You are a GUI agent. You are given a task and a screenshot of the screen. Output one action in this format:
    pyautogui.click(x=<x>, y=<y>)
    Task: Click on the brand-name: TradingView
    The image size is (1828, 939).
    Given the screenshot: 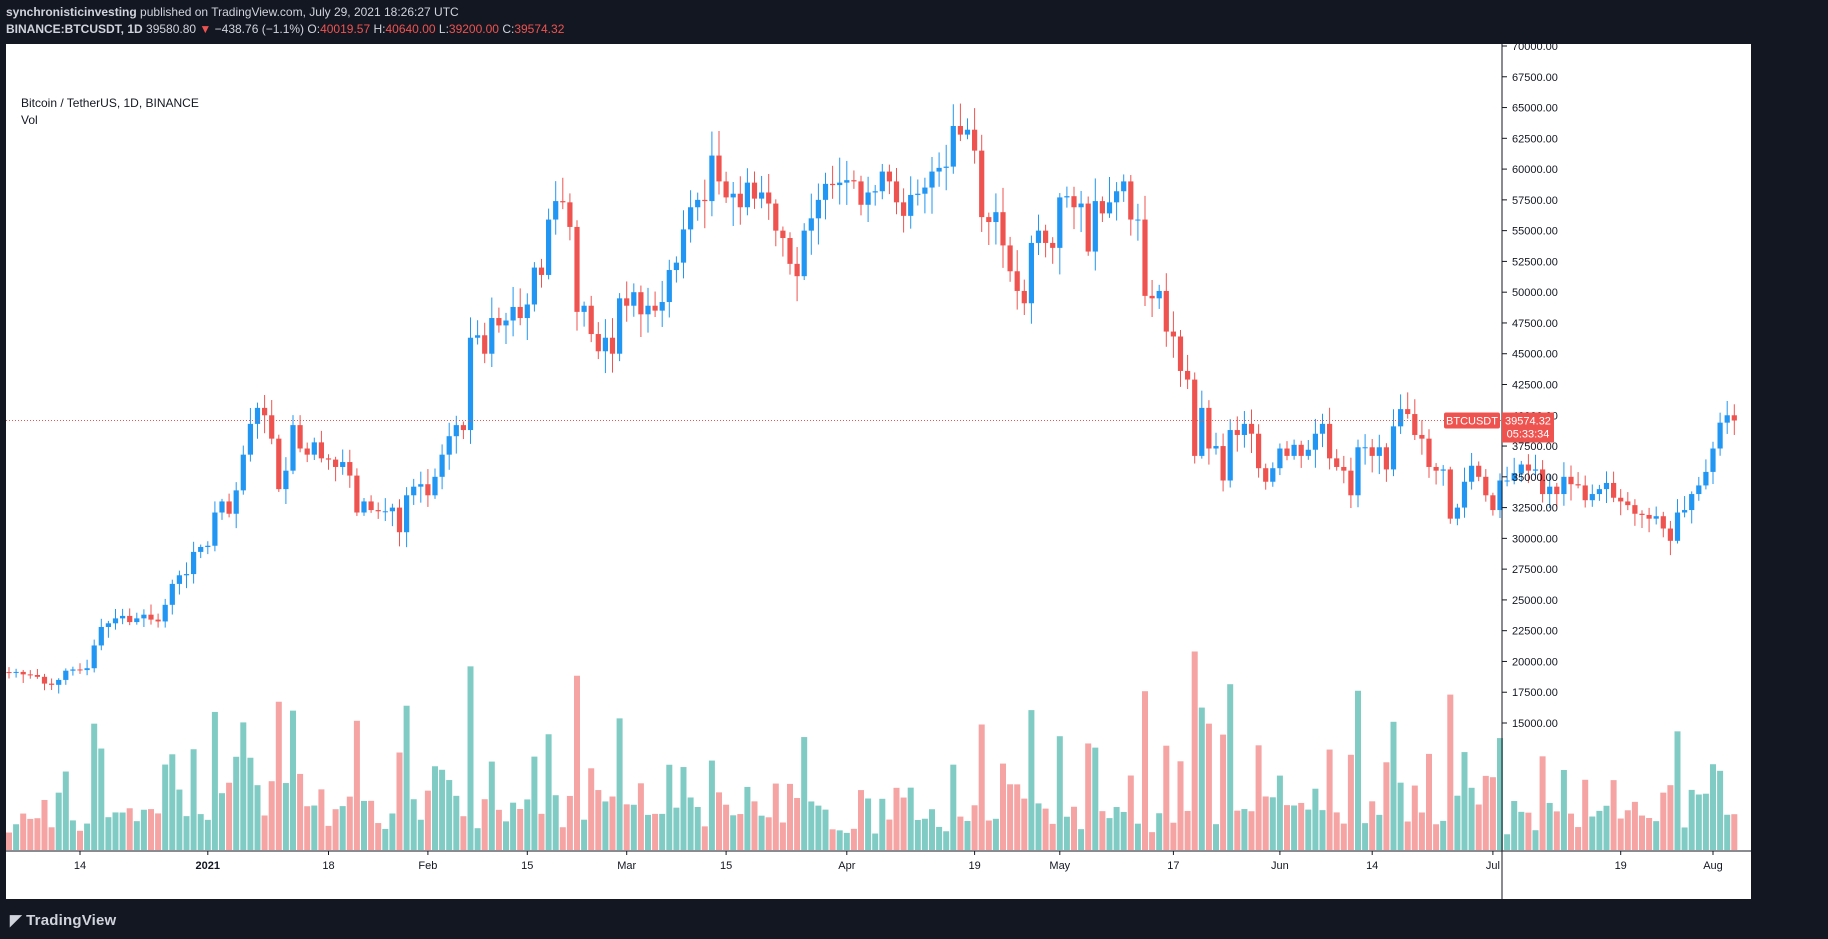 What is the action you would take?
    pyautogui.click(x=71, y=920)
    